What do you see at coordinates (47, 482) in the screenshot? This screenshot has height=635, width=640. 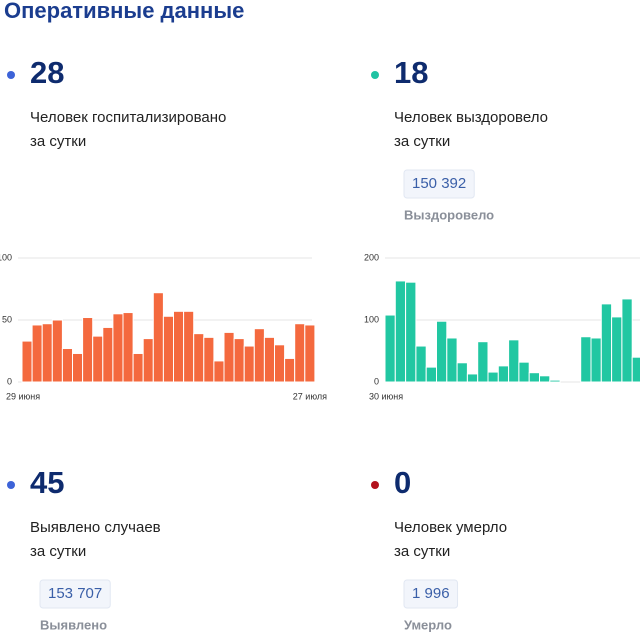 I see `card-number: 45` at bounding box center [47, 482].